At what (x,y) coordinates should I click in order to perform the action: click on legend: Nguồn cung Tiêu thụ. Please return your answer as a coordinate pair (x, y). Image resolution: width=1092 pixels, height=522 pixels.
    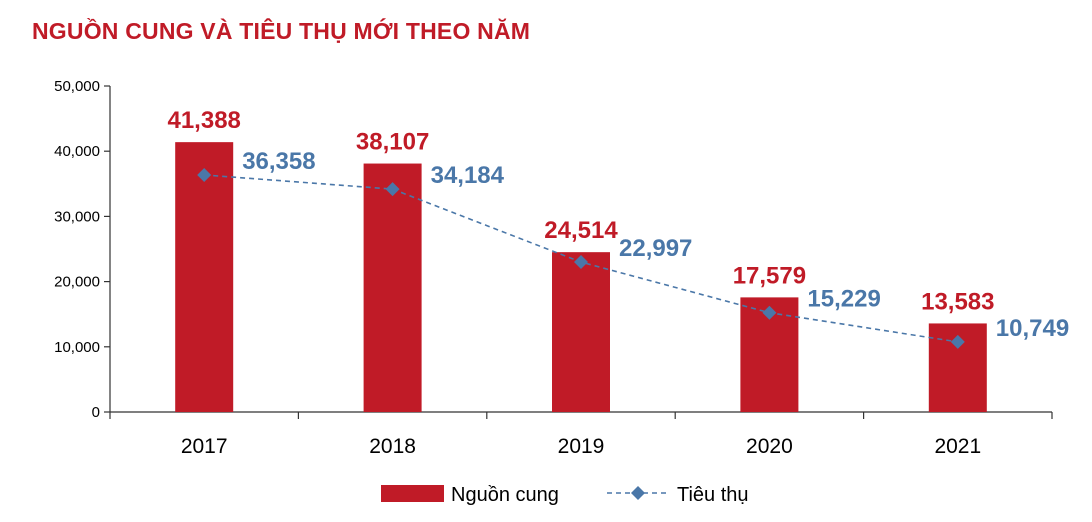
    Looking at the image, I should click on (565, 495).